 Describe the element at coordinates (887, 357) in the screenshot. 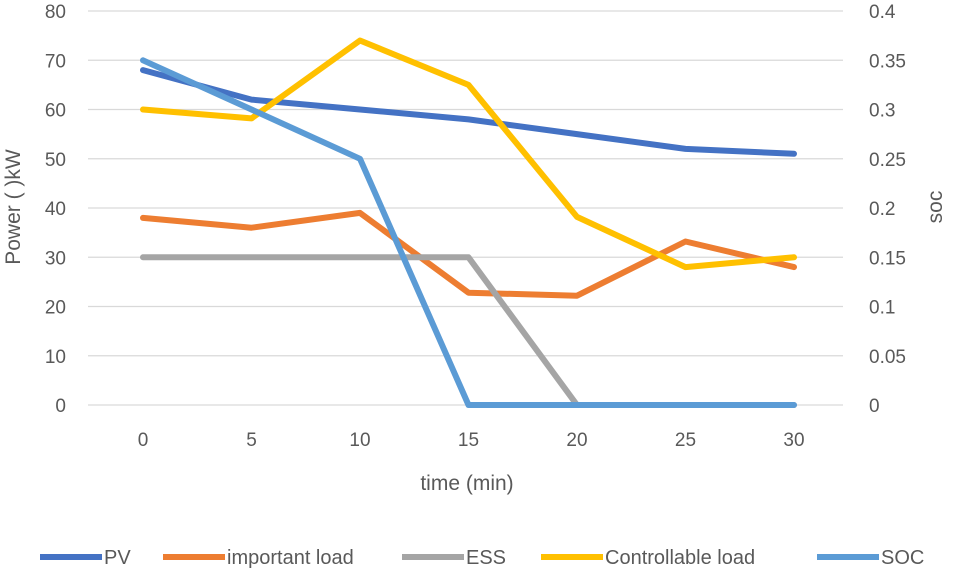

I see `y2-tick-label: 0.05` at that location.